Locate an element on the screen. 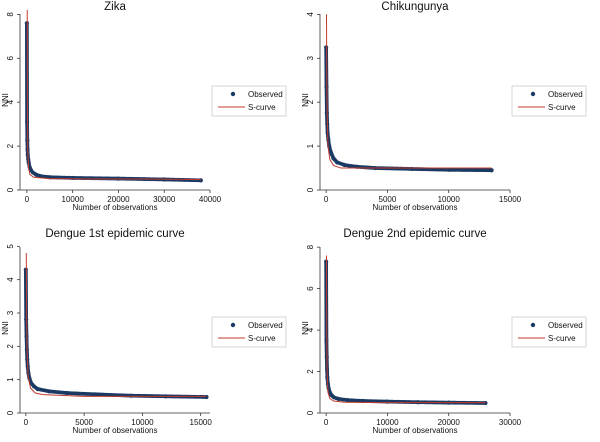  chart-title: Dengue 2nd epidemic curve is located at coordinates (414, 234).